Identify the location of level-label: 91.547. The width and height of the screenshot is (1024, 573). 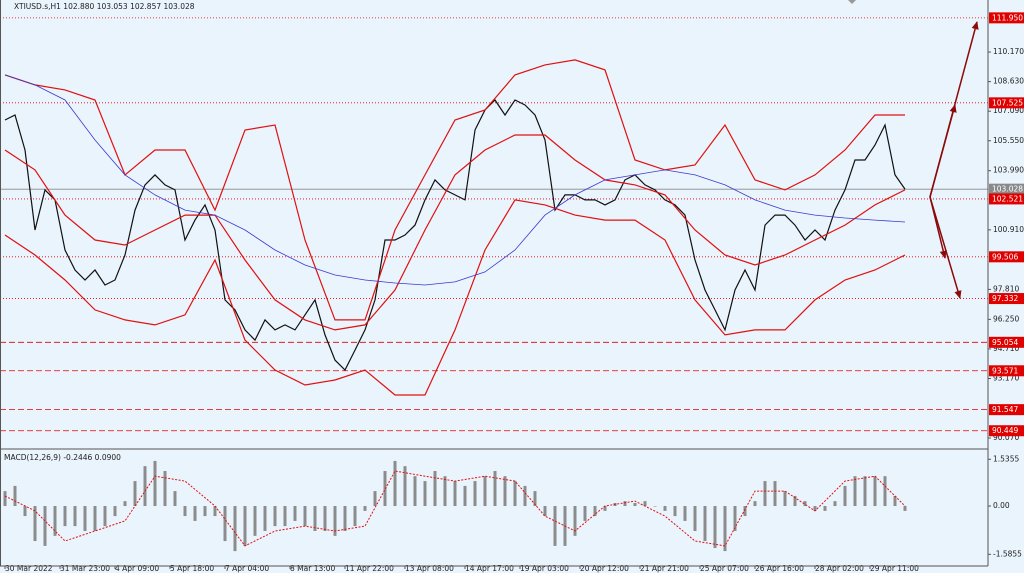
(1005, 409).